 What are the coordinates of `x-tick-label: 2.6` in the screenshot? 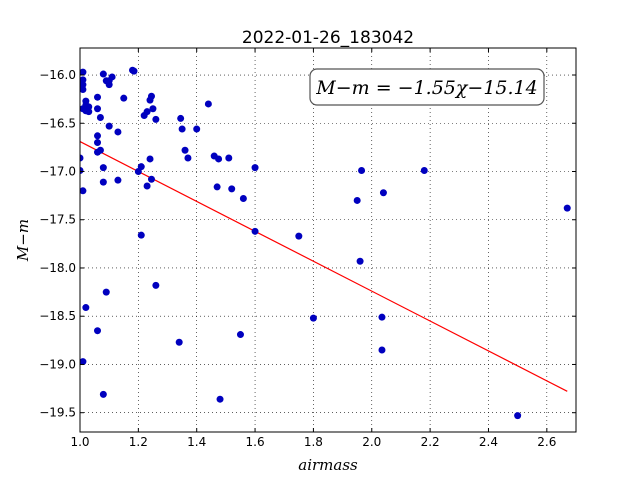 It's located at (546, 442).